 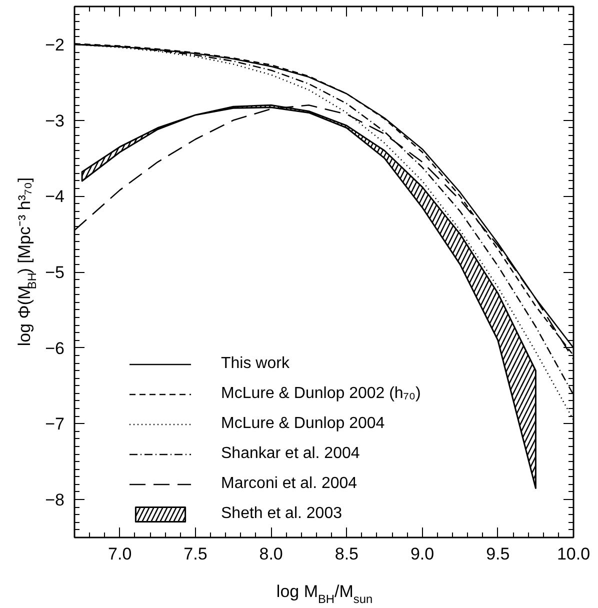 What do you see at coordinates (271, 554) in the screenshot?
I see `x-tick-label: 8.0` at bounding box center [271, 554].